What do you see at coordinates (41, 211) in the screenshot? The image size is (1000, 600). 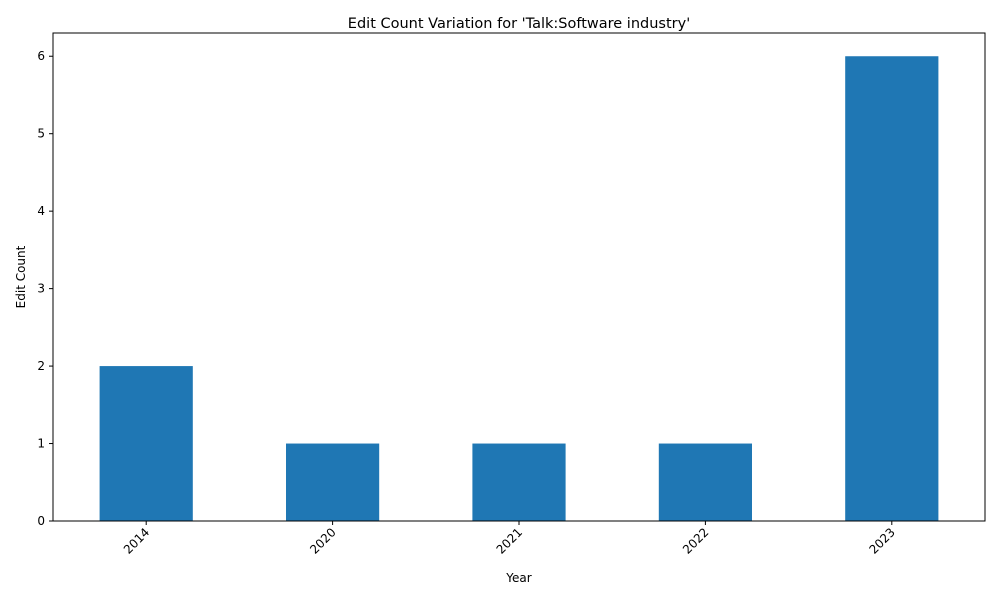 I see `y-tick-label: 4` at bounding box center [41, 211].